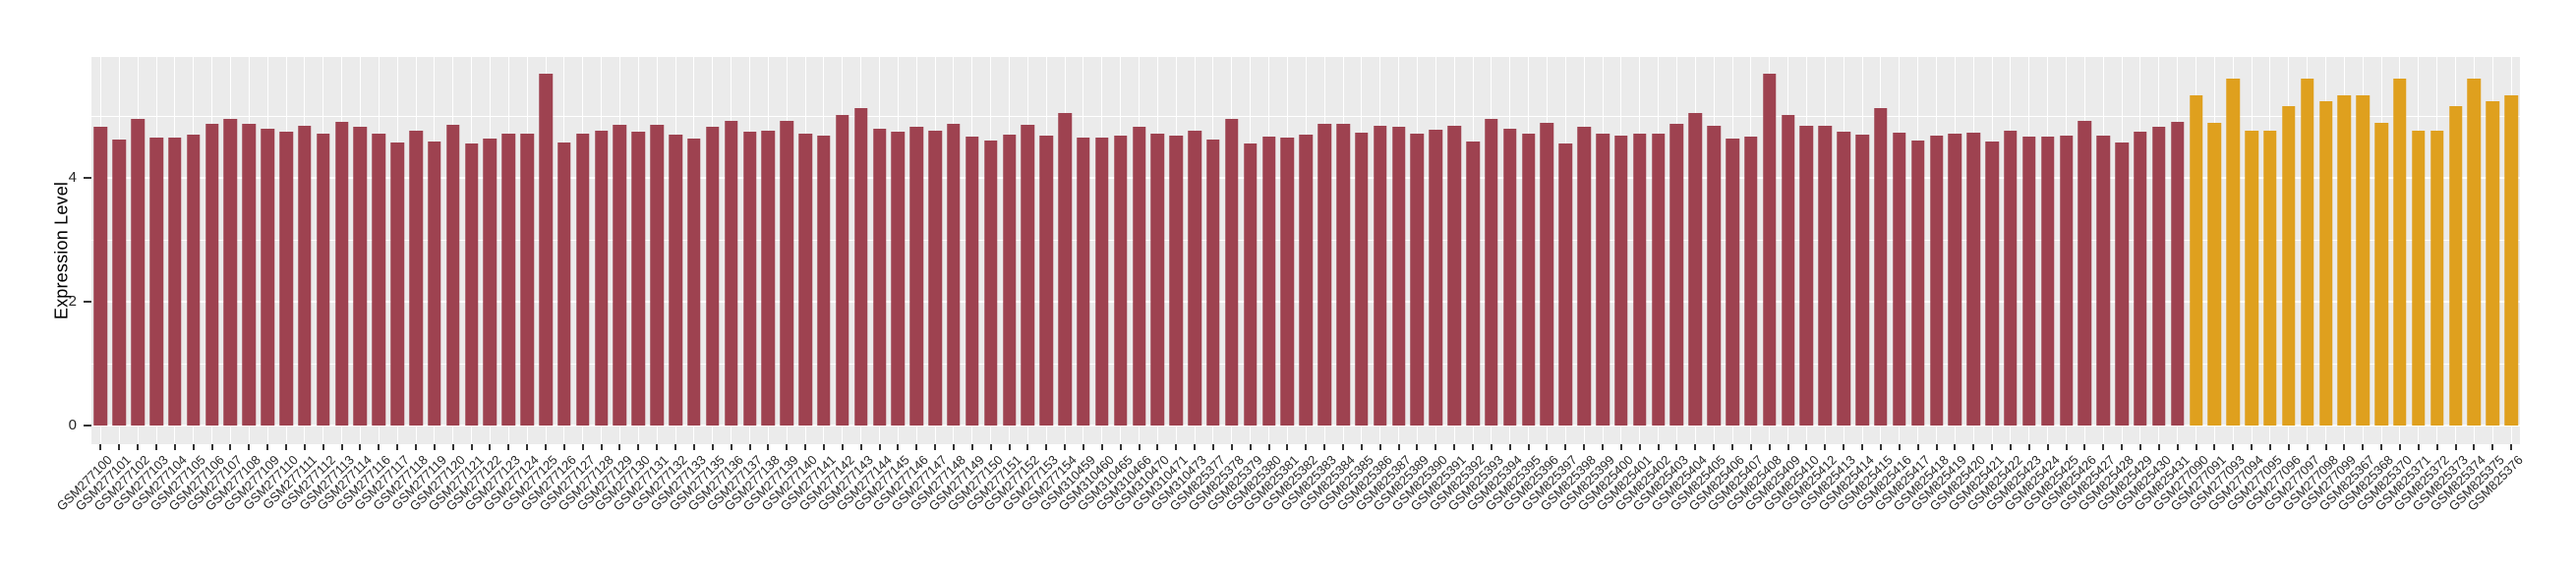 This screenshot has height=570, width=2576. Describe the element at coordinates (2437, 278) in the screenshot. I see `bar-GSM825372` at that location.